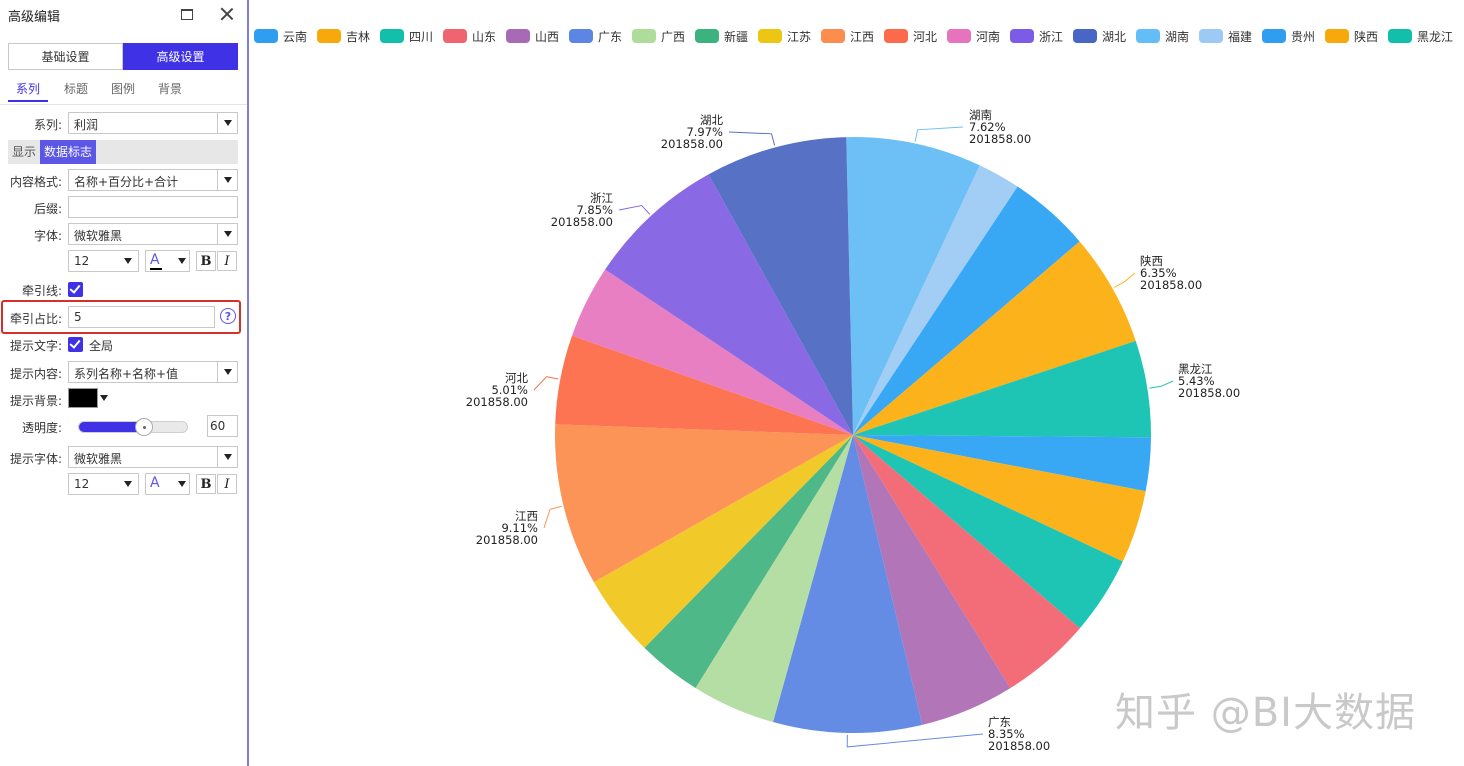  Describe the element at coordinates (228, 316) in the screenshot. I see `help-icon: ?` at that location.